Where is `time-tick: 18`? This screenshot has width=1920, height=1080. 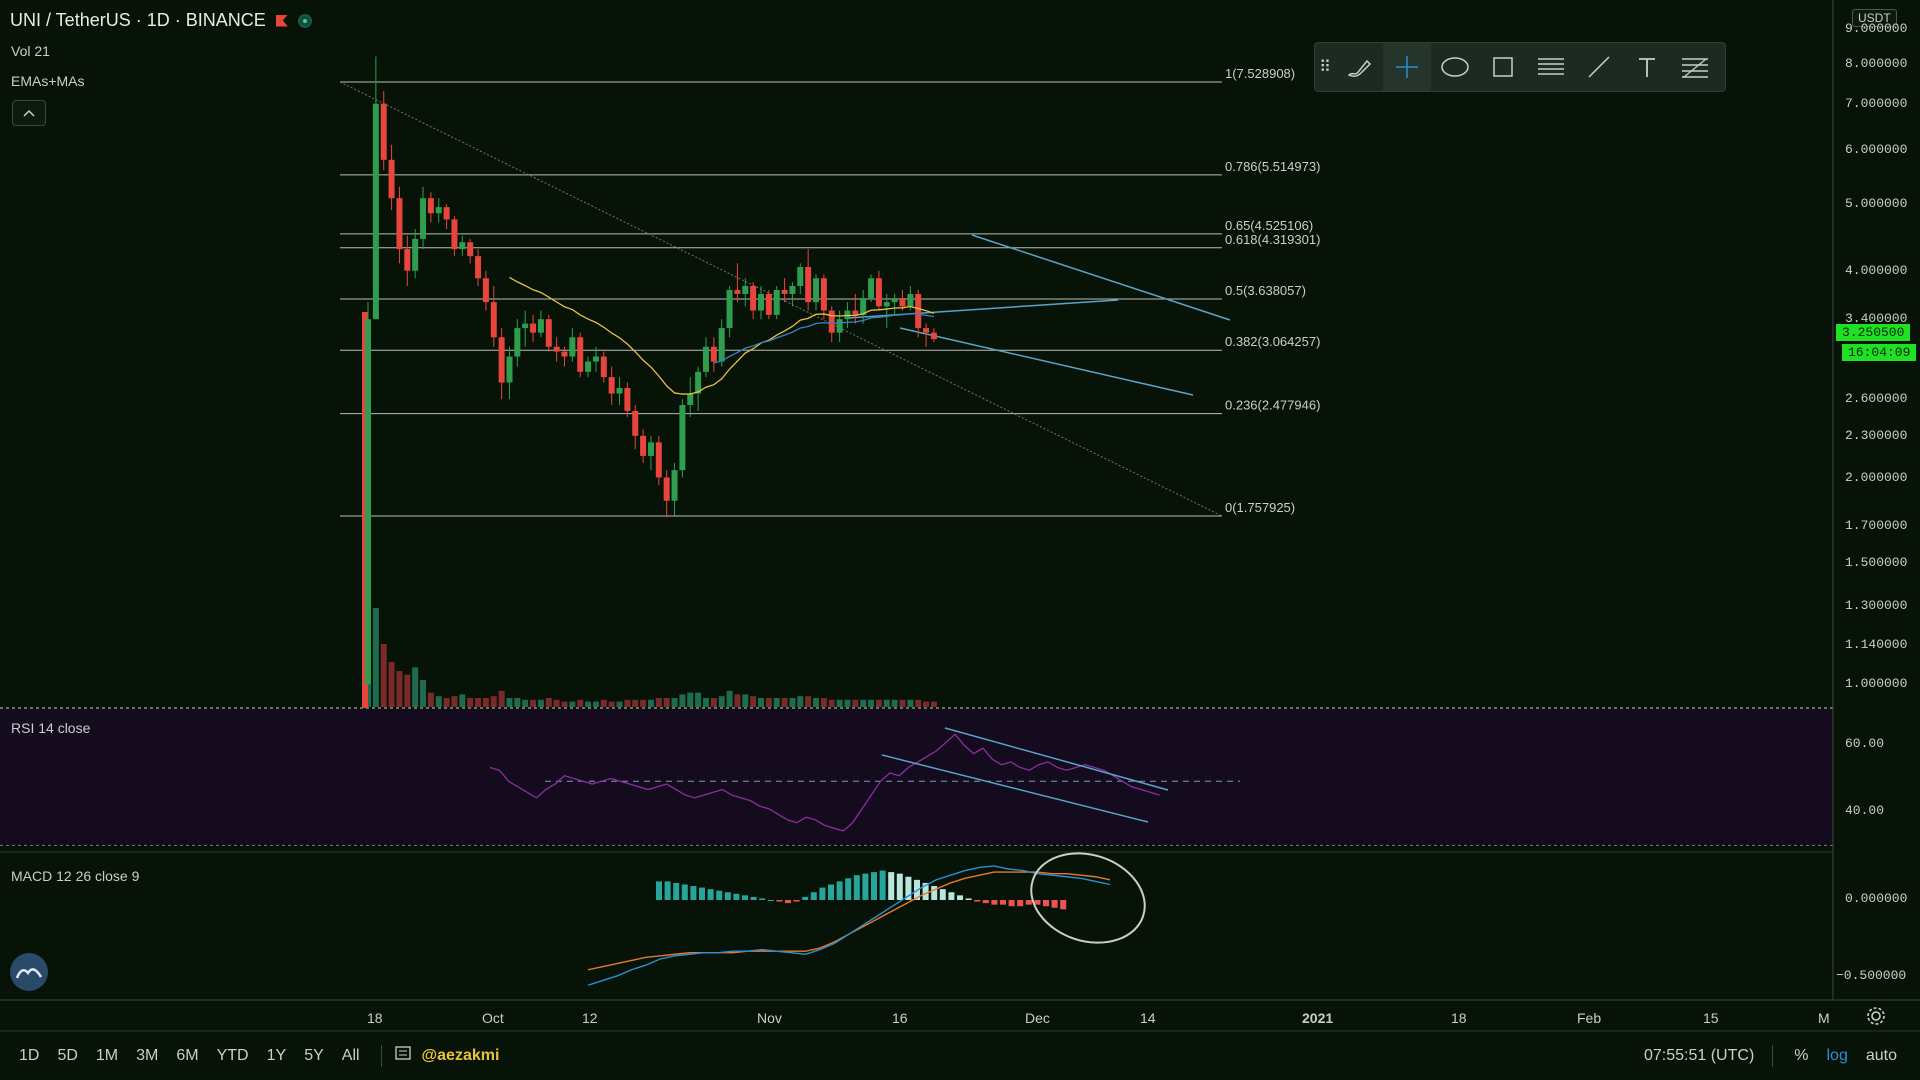 time-tick: 18 is located at coordinates (1459, 1018).